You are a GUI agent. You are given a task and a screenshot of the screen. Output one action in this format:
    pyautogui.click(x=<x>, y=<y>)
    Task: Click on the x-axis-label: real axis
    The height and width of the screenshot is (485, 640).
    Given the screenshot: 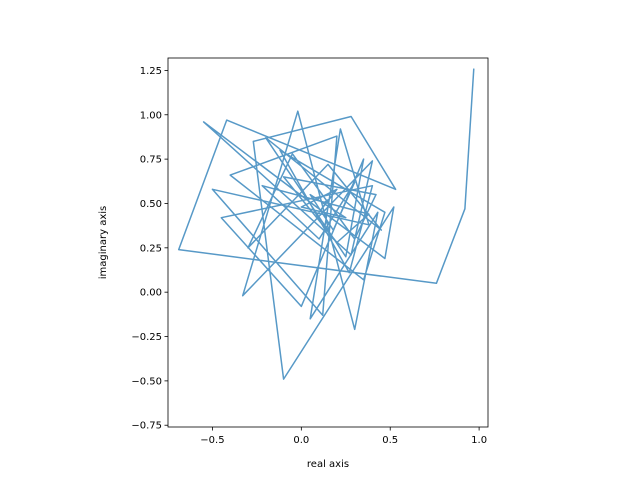 What is the action you would take?
    pyautogui.click(x=328, y=464)
    